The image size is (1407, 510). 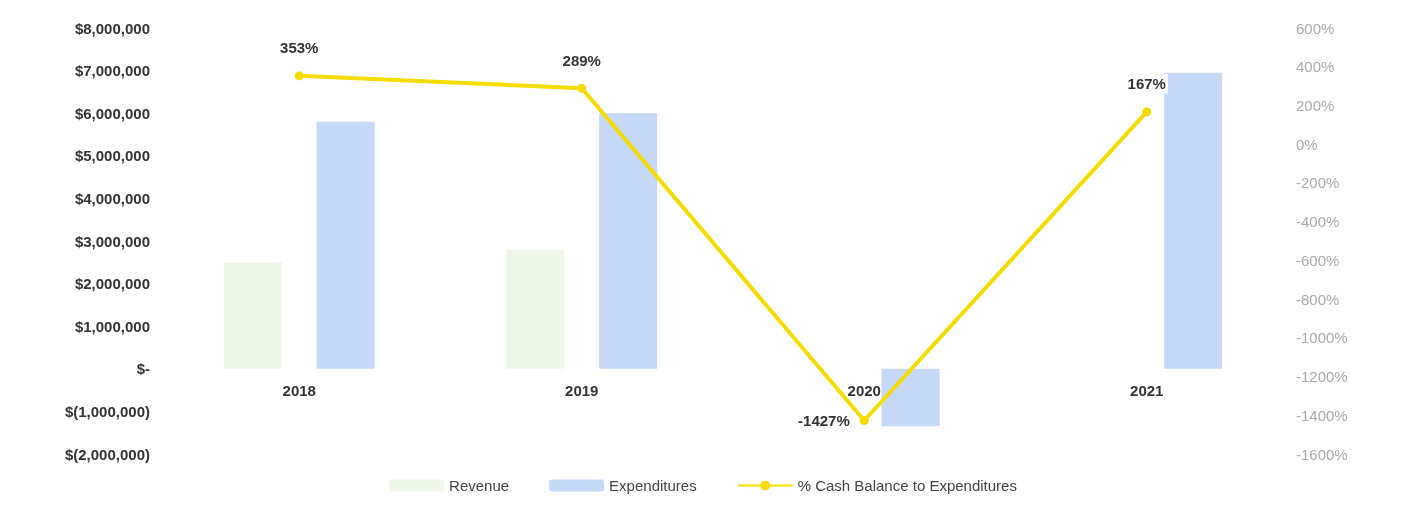 I want to click on y2-tick-label: 0%, so click(x=1307, y=144).